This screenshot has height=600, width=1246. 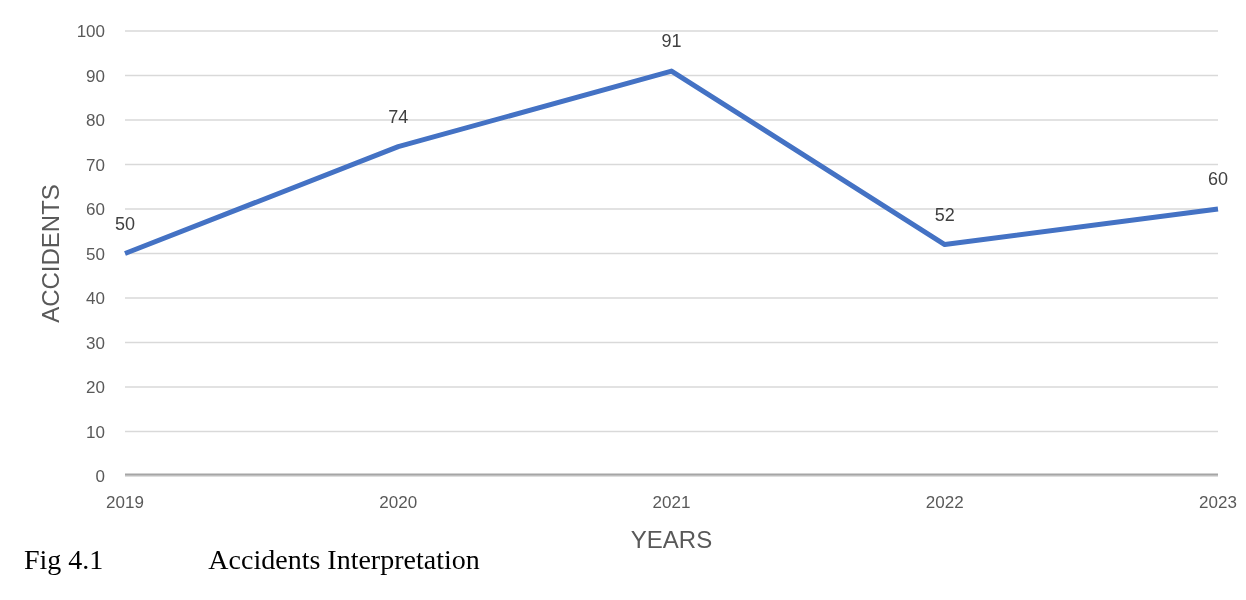 What do you see at coordinates (95, 432) in the screenshot?
I see `y-tick-label: 10` at bounding box center [95, 432].